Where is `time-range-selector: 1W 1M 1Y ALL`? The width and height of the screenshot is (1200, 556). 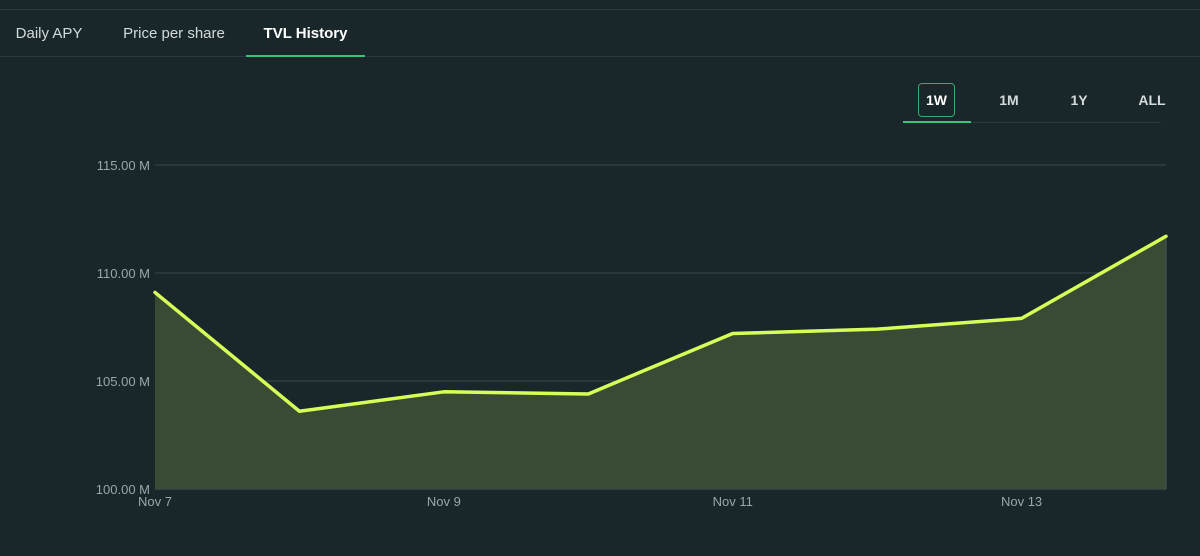
time-range-selector: 1W 1M 1Y ALL is located at coordinates (1034, 101).